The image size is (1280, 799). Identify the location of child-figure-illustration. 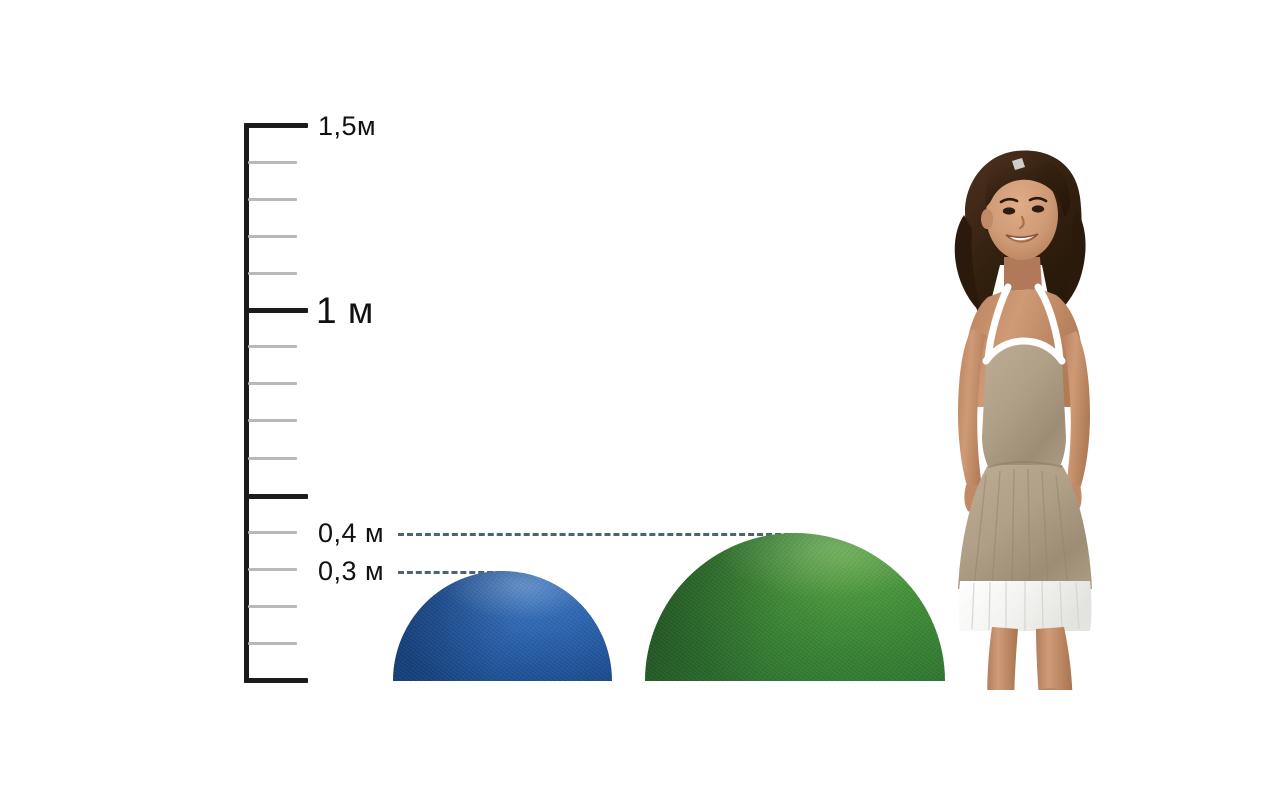
(1023, 420).